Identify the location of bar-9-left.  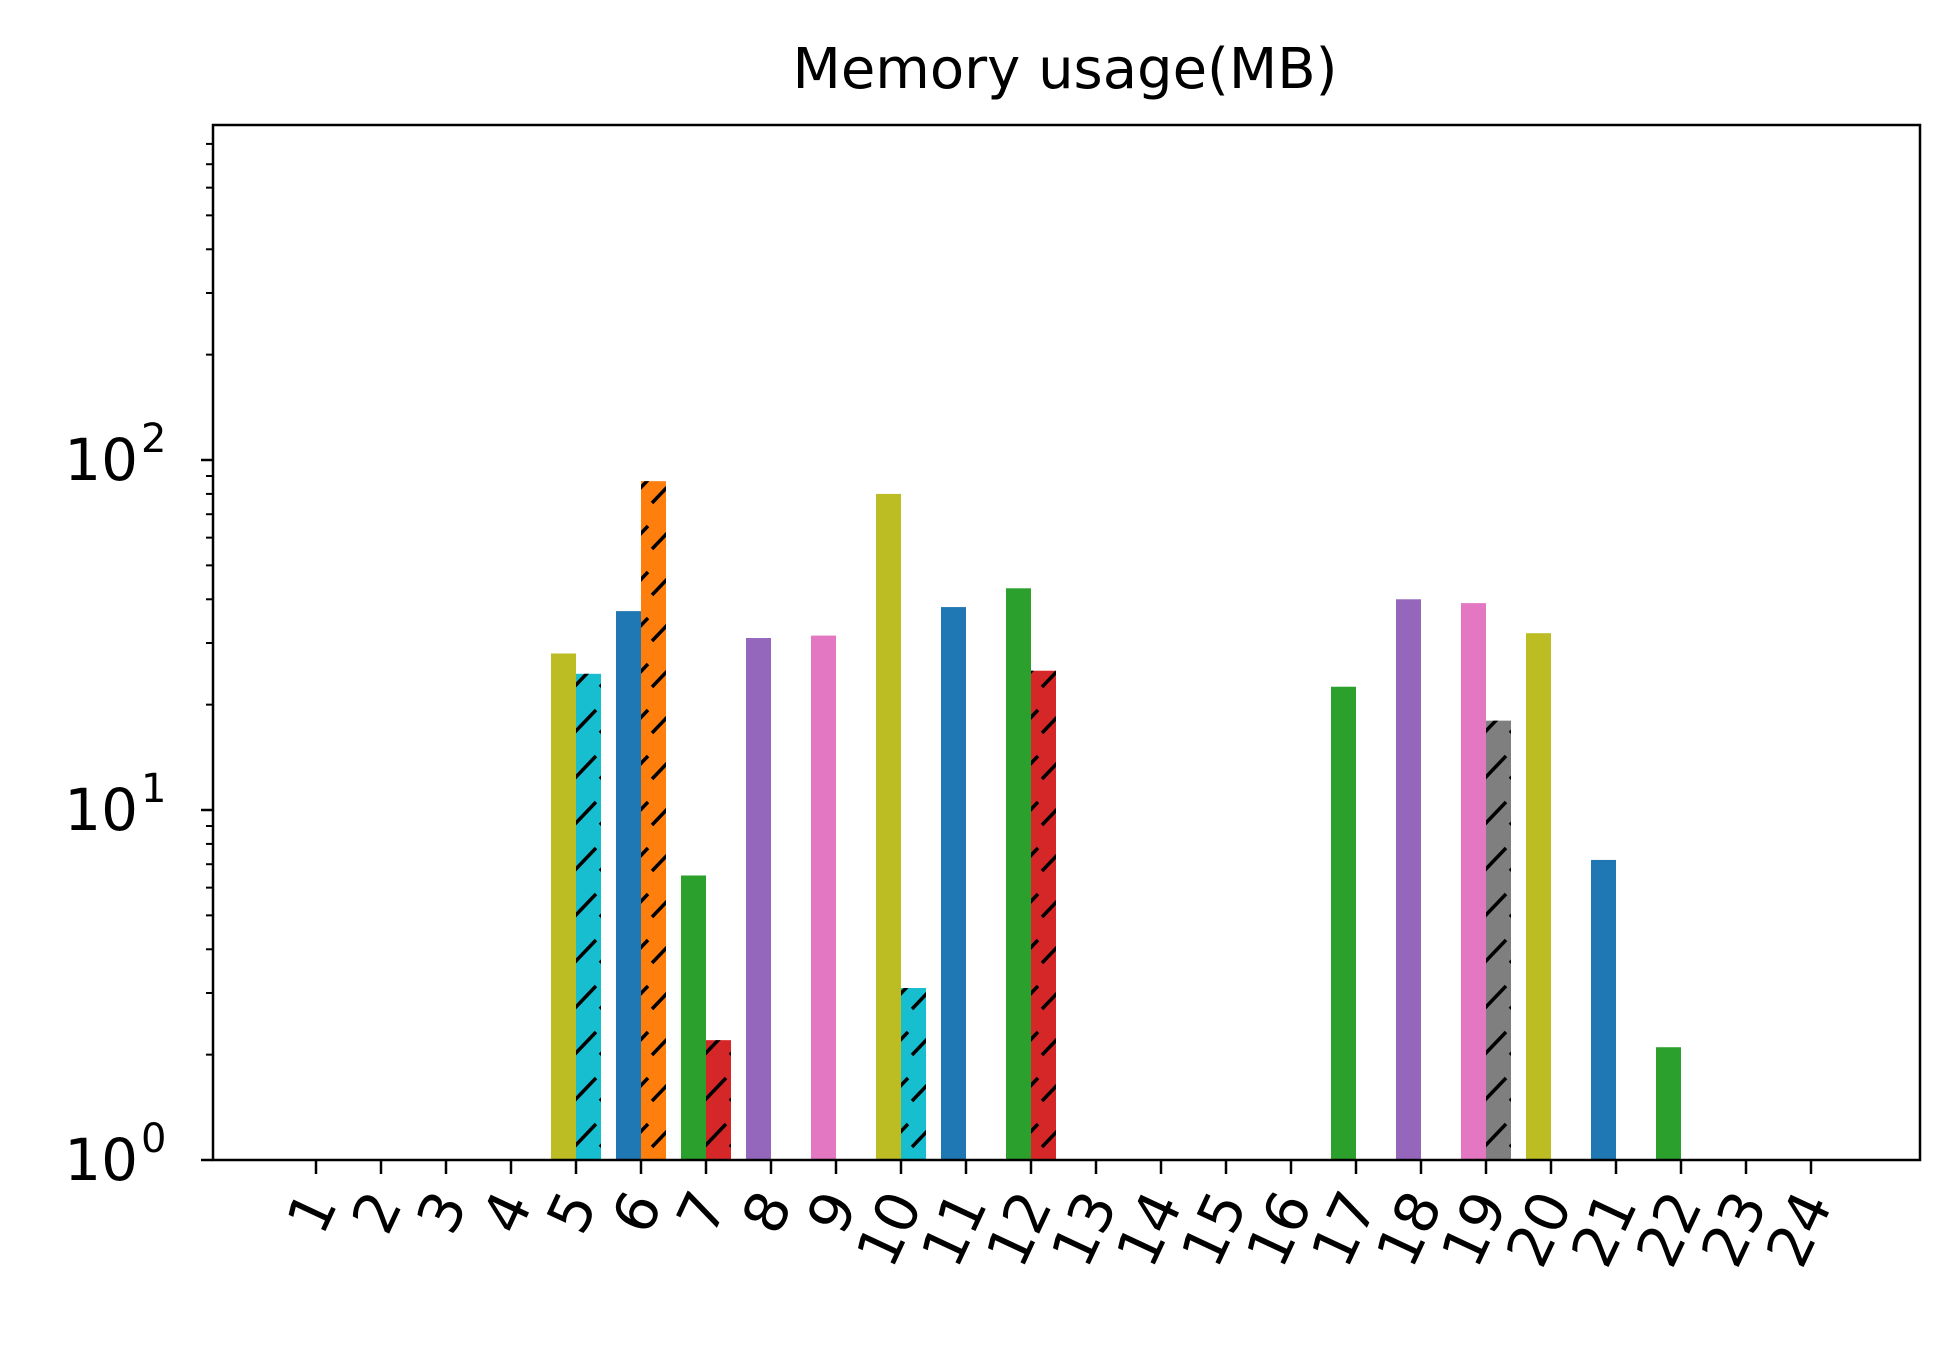
(823, 897).